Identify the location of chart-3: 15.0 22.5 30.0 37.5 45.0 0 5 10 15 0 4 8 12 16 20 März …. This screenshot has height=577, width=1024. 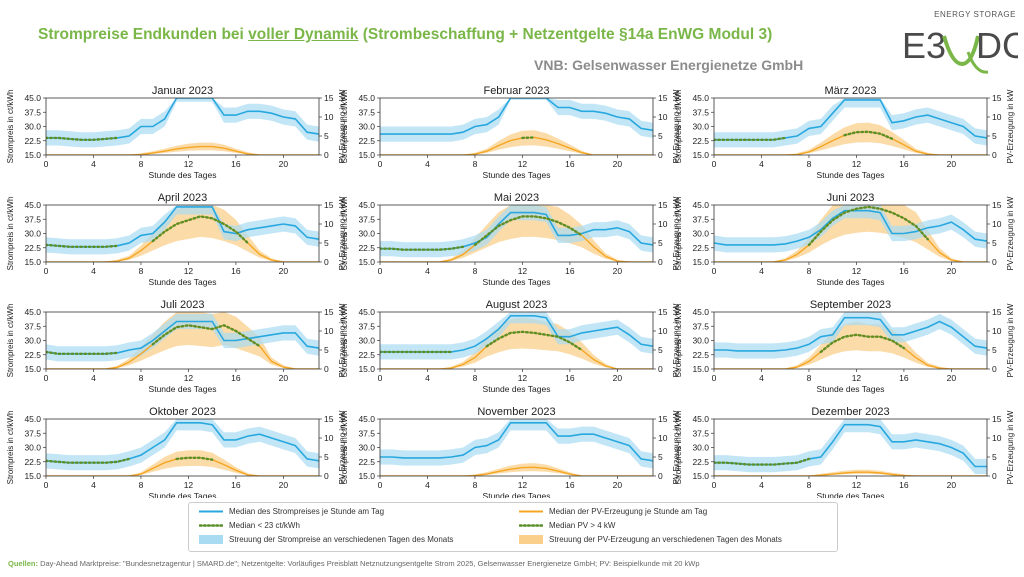
(844, 132).